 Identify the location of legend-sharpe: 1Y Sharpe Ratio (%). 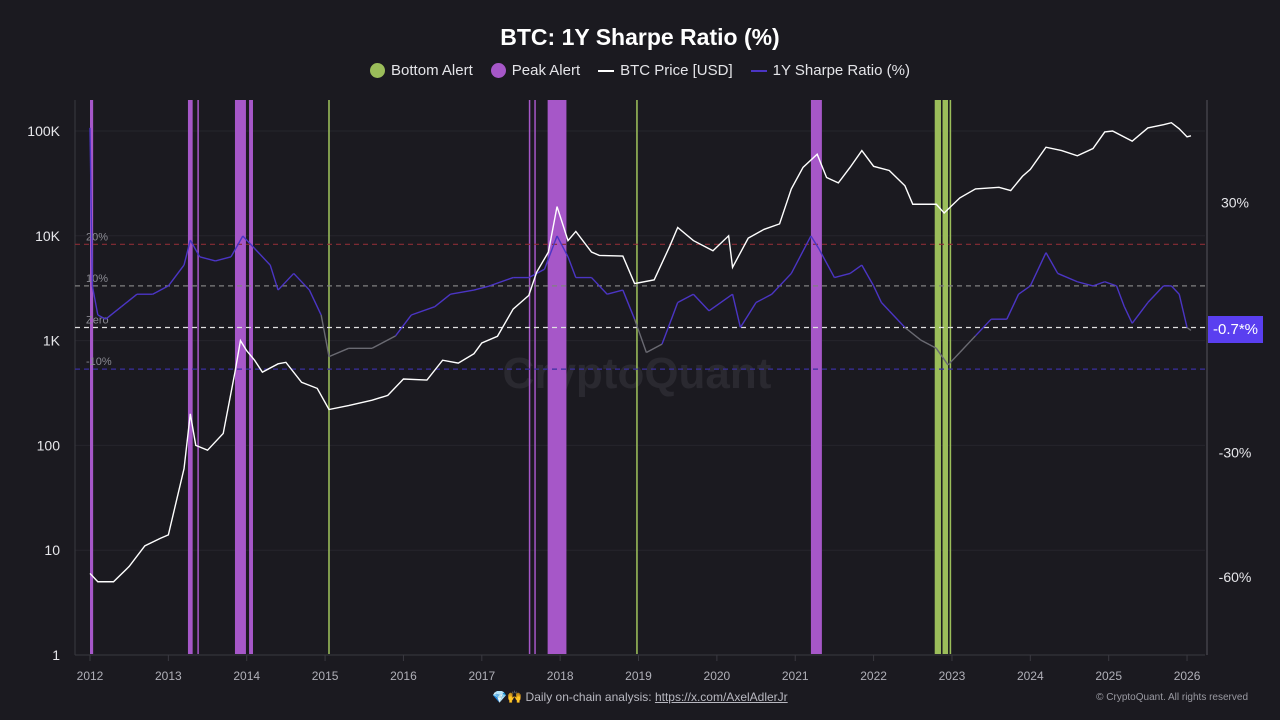
(830, 70).